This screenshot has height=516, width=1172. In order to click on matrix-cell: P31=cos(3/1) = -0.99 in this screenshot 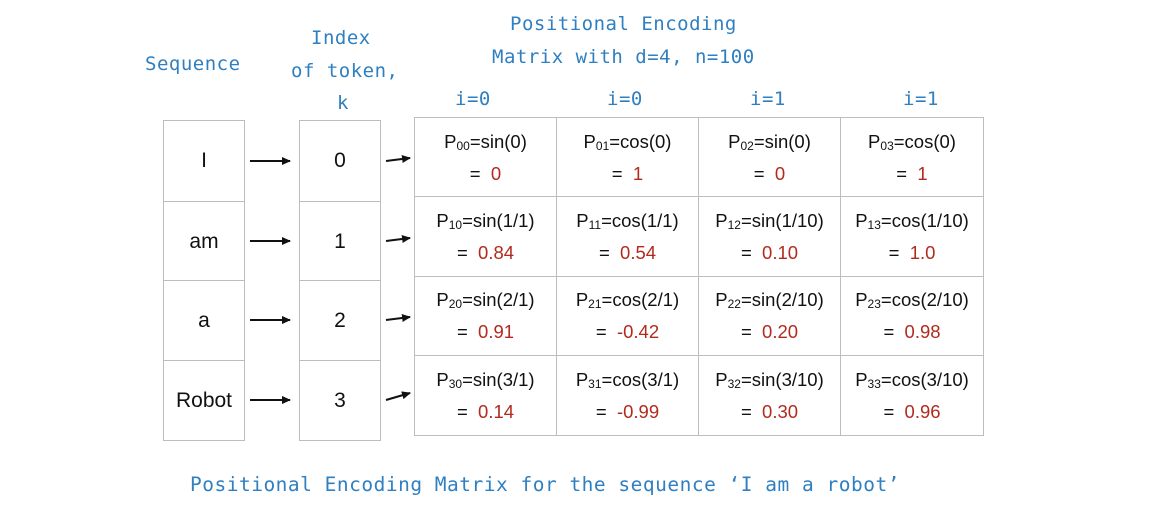, I will do `click(628, 395)`.